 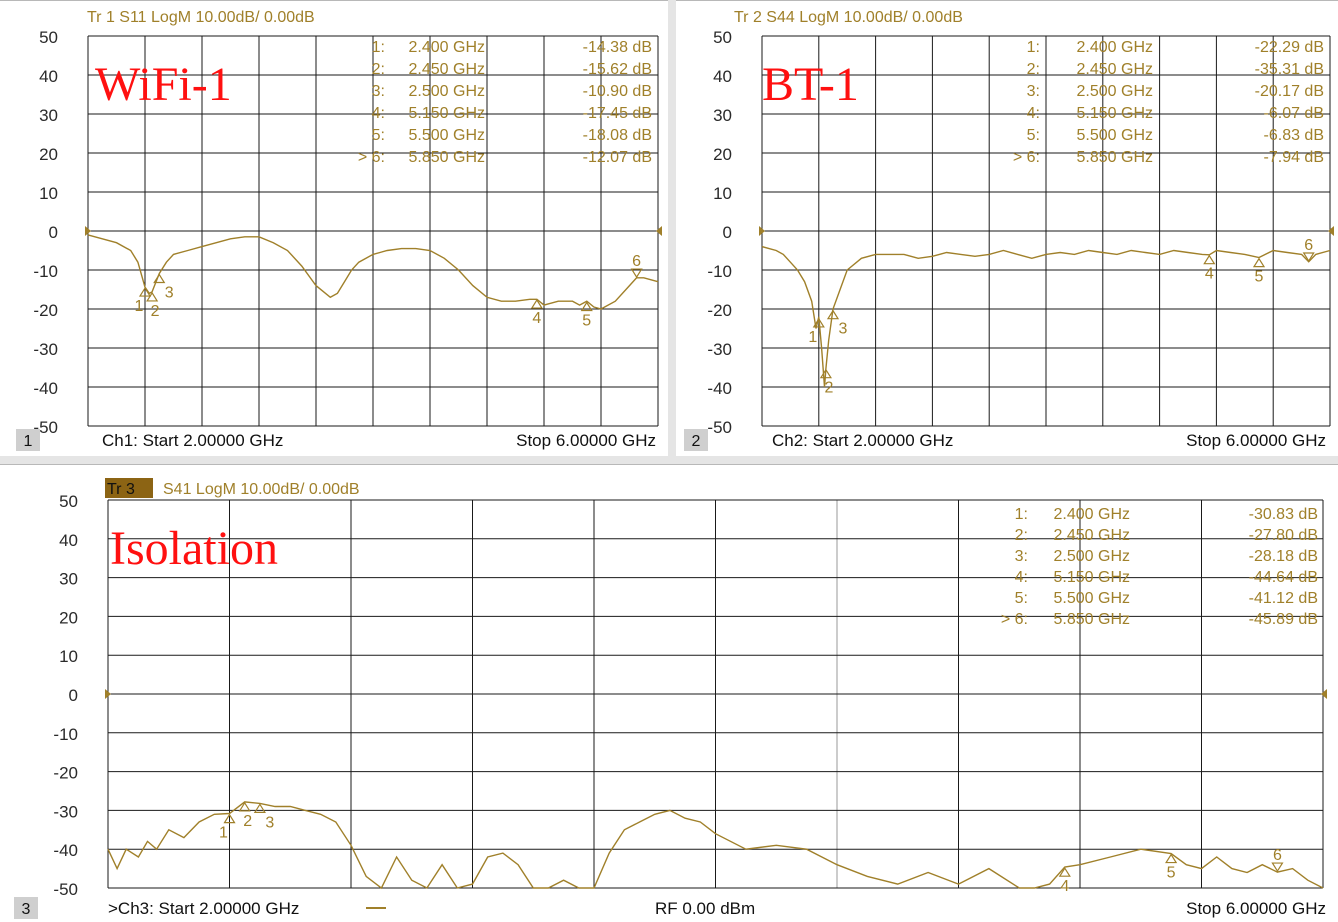 I want to click on trace-header: Tr 2 S44 LogM 10.00dB/ 0.00dB, so click(x=848, y=17).